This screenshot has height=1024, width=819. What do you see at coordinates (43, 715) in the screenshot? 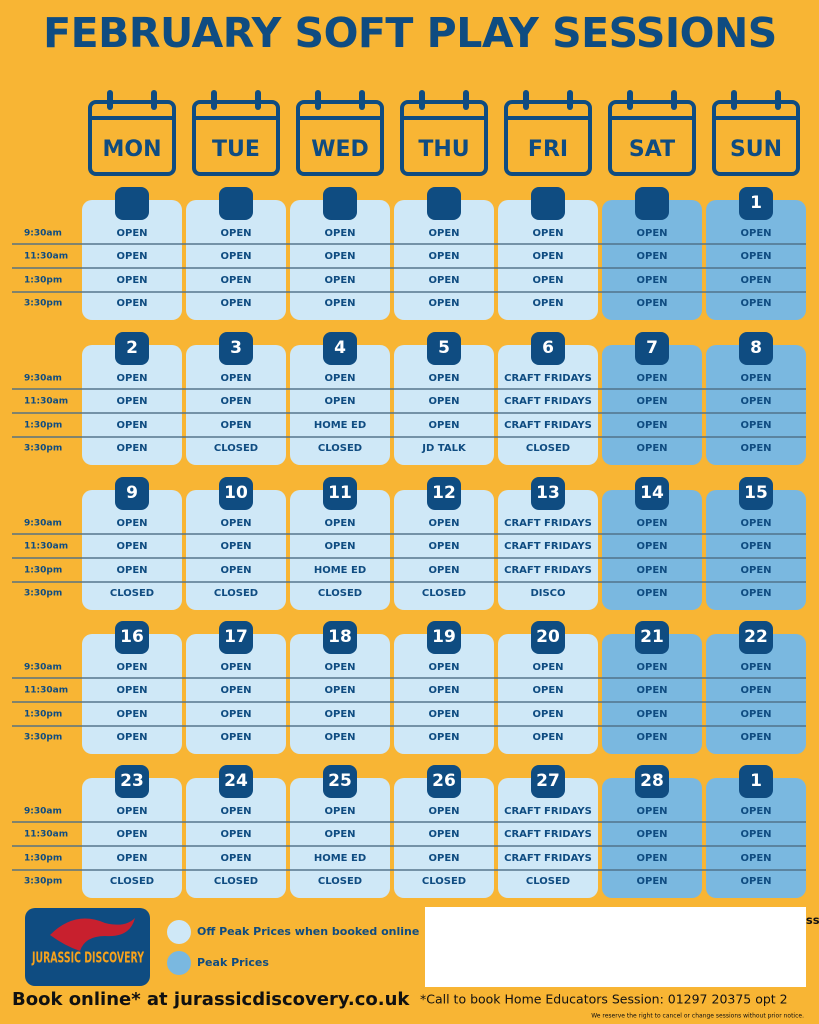
I see `time-label: 1:30pm` at bounding box center [43, 715].